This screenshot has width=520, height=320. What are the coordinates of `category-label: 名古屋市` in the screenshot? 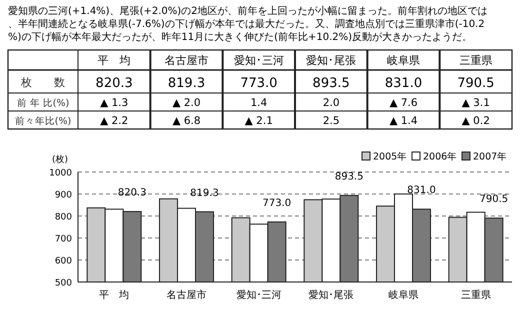 It's located at (186, 60).